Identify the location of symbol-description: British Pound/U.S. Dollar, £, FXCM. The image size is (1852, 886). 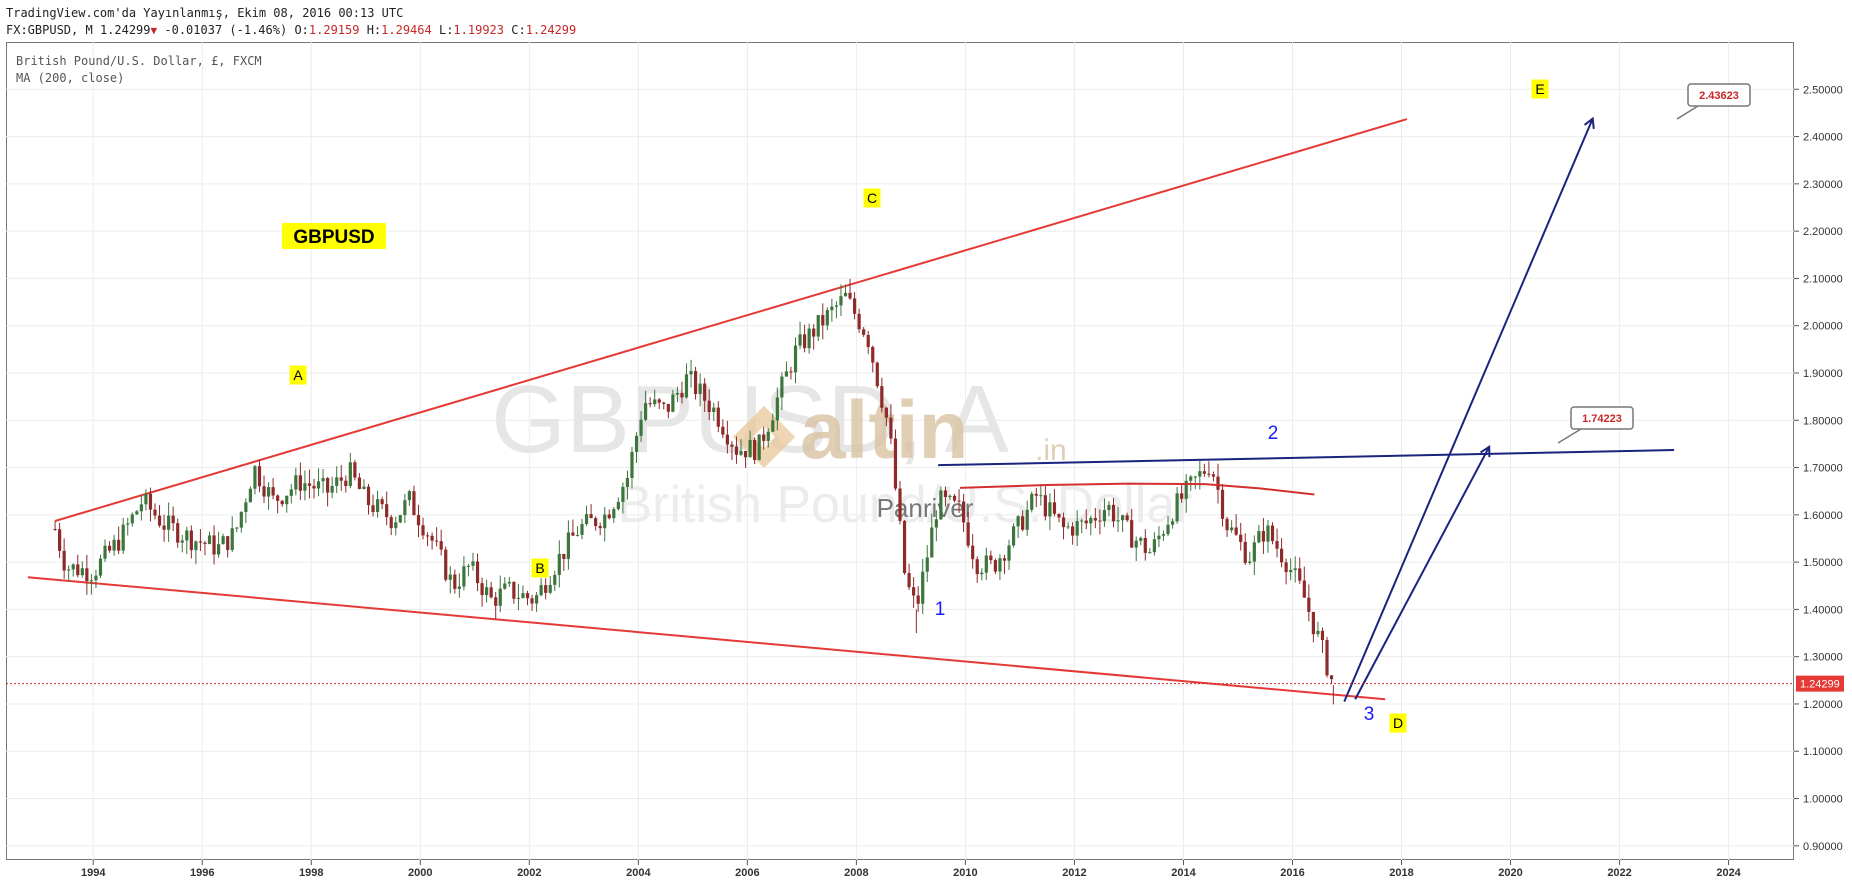
(139, 61).